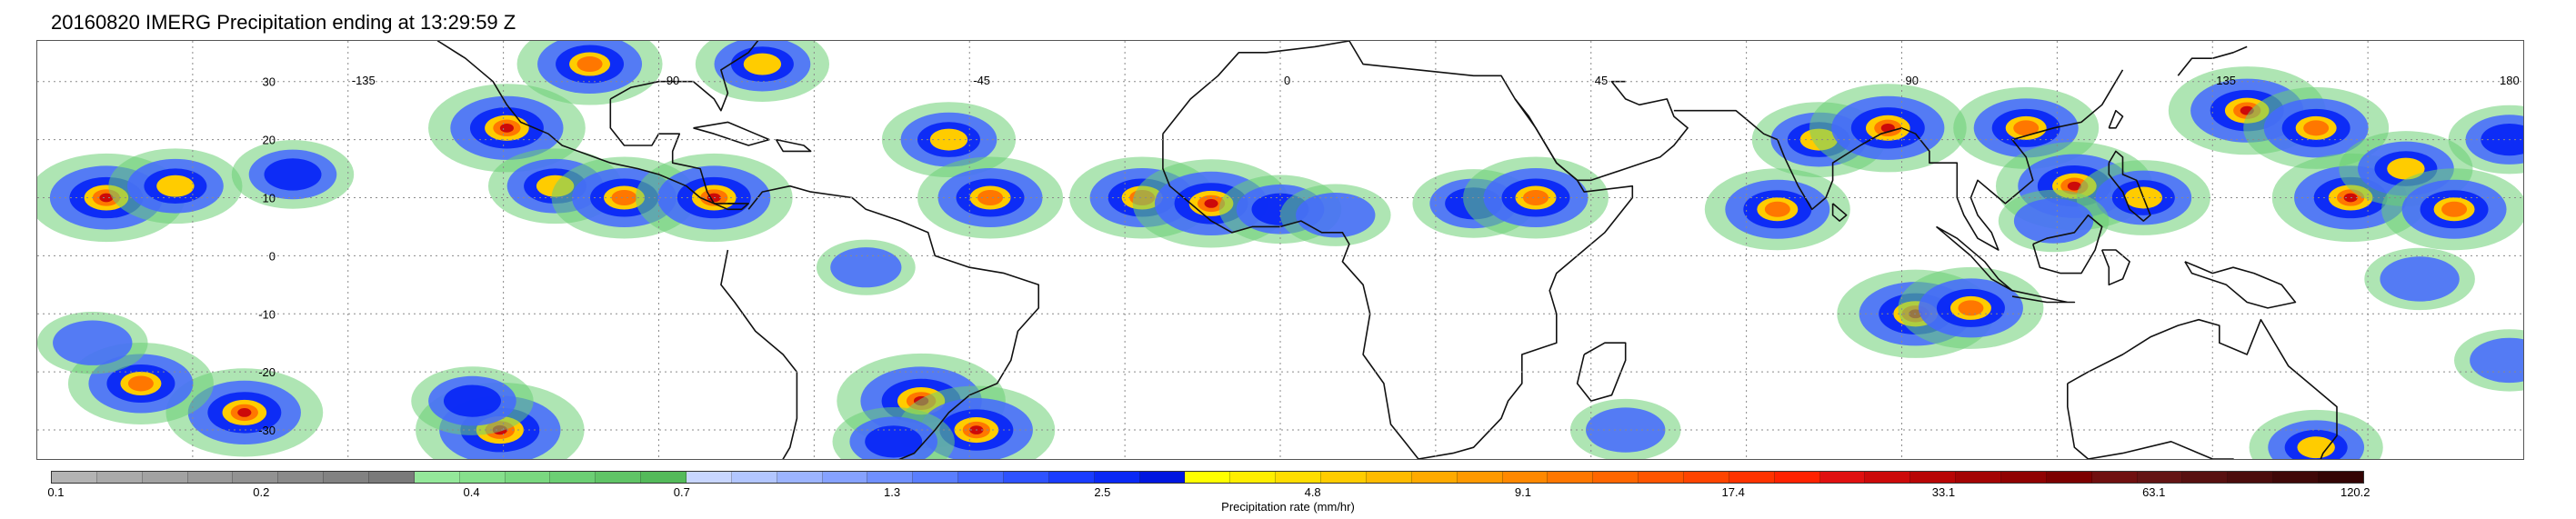  What do you see at coordinates (1312, 492) in the screenshot?
I see `colorbar-label: 4.8` at bounding box center [1312, 492].